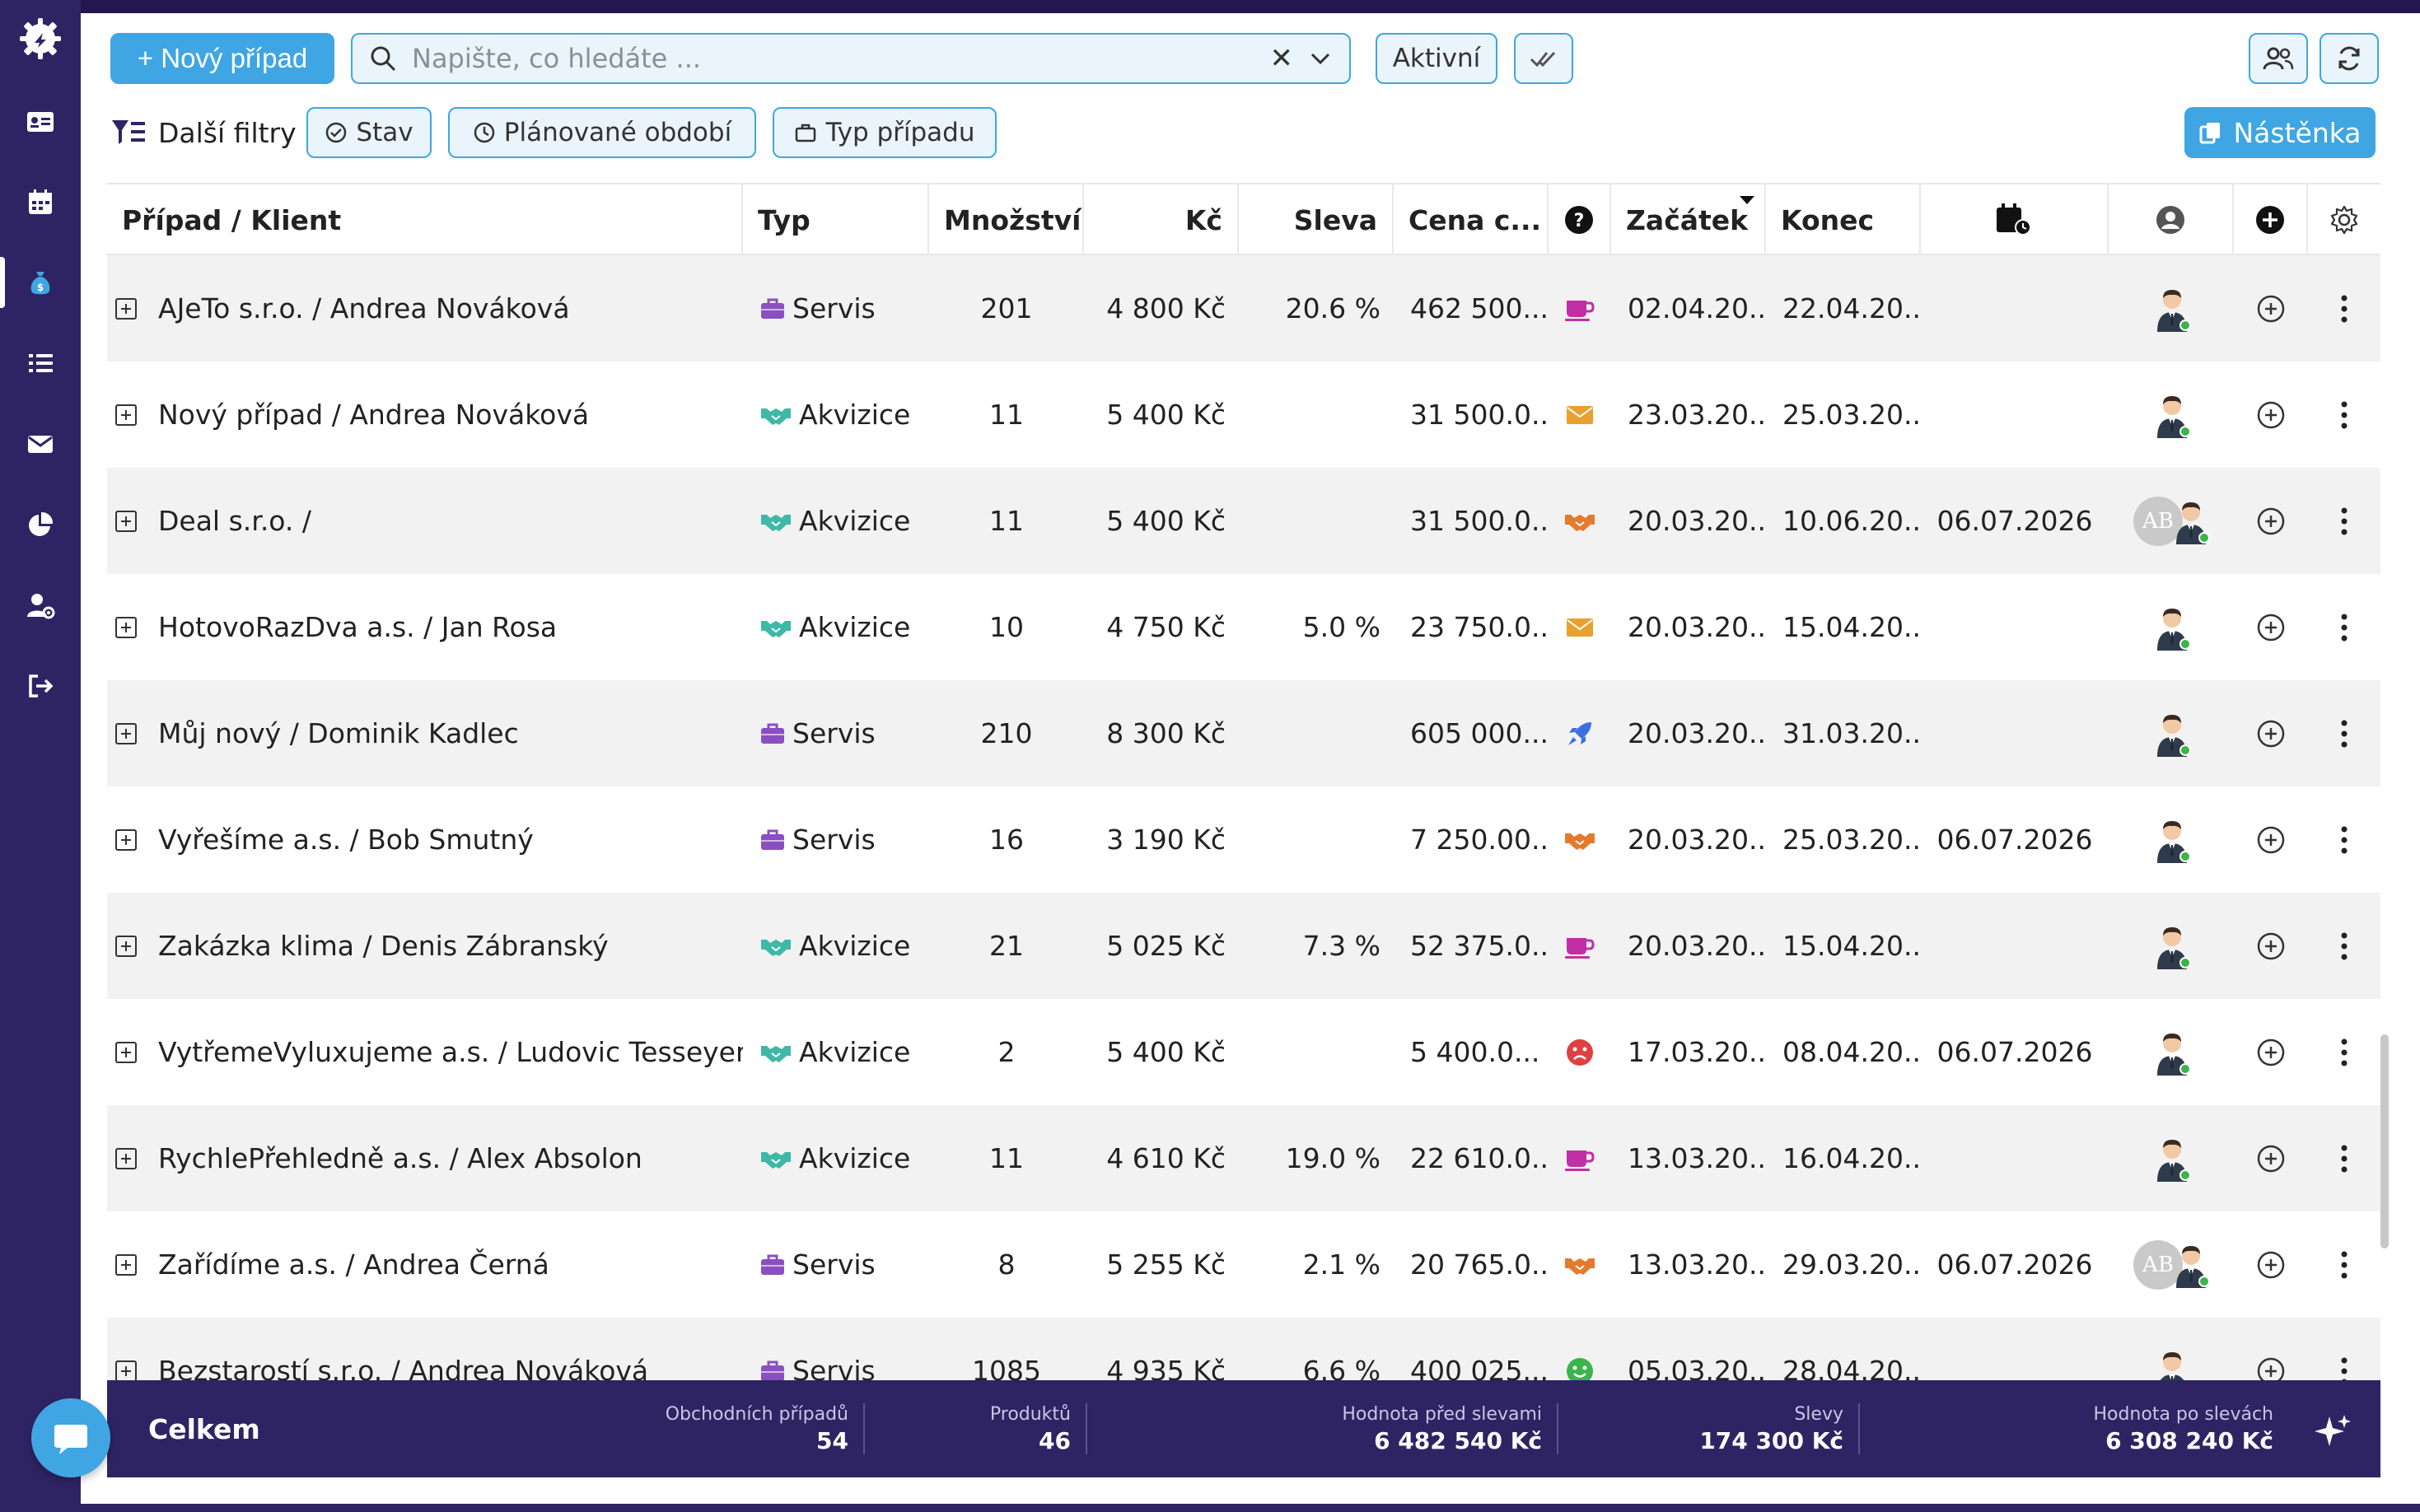 This screenshot has width=2420, height=1512. What do you see at coordinates (40, 122) in the screenshot?
I see `sidebar-item-contacts` at bounding box center [40, 122].